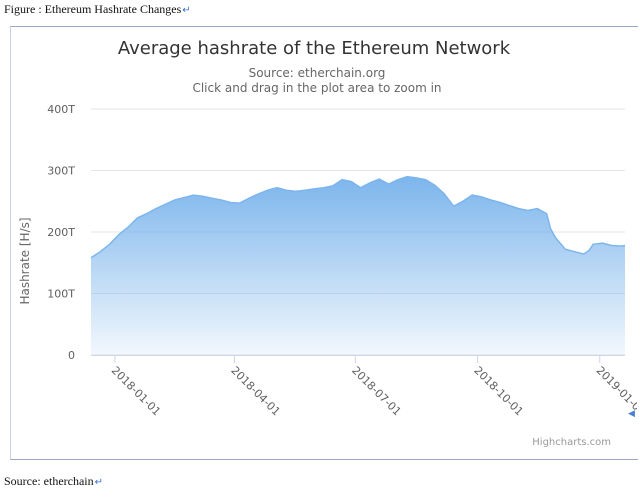 The height and width of the screenshot is (497, 640). I want to click on x-tick-label: 2018-01-01, so click(136, 391).